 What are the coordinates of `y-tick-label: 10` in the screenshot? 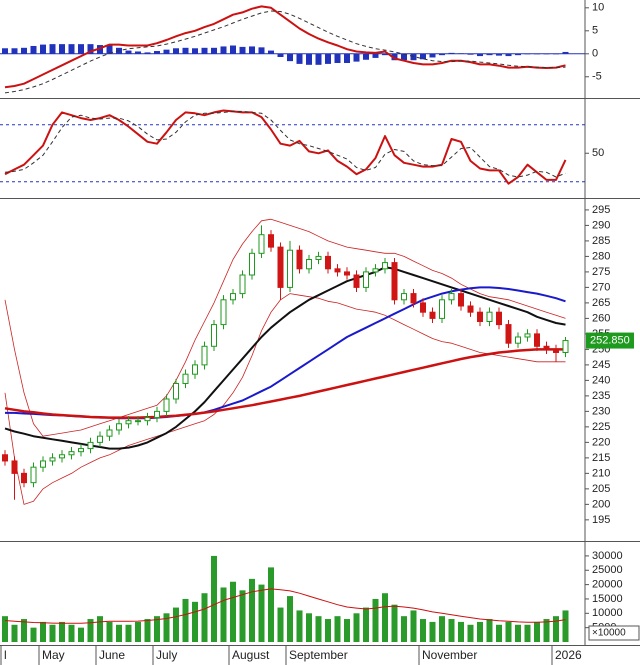 It's located at (598, 8).